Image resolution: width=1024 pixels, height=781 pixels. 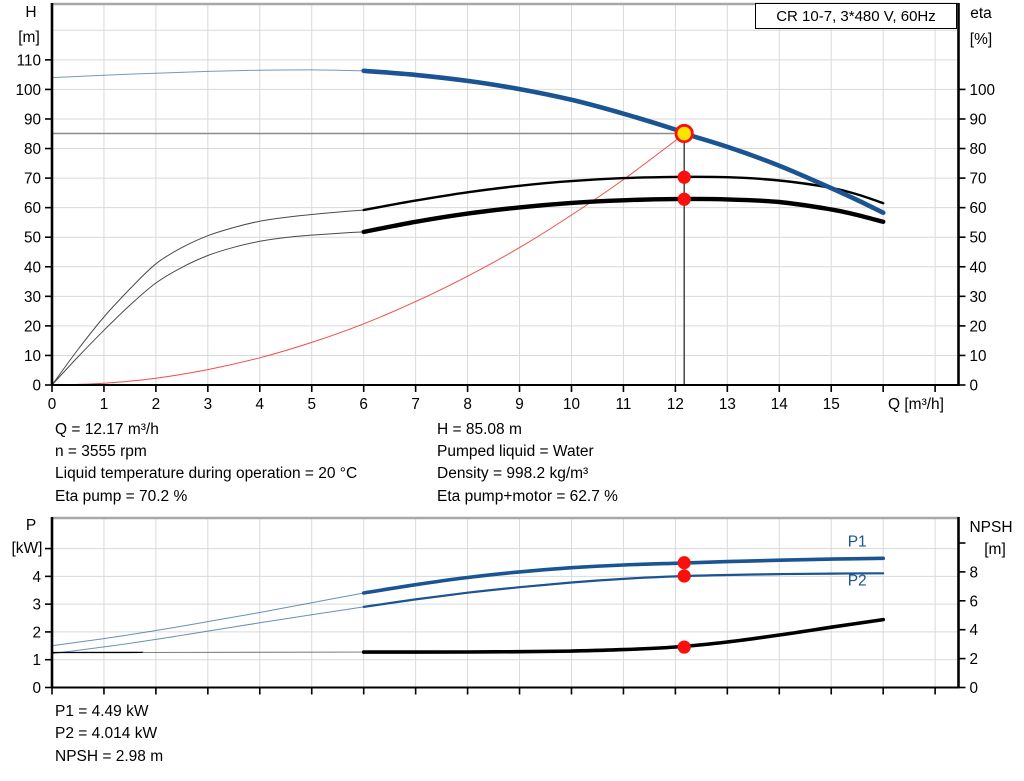 What do you see at coordinates (109, 756) in the screenshot?
I see `info-npsh: NPSH = 2.98 m` at bounding box center [109, 756].